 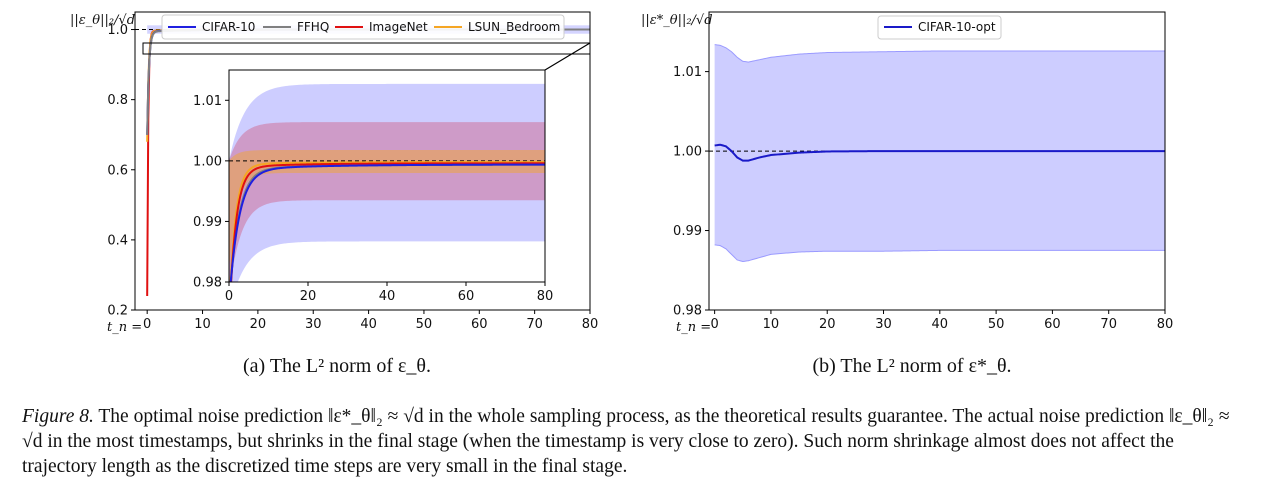 I want to click on inset-y-ticks: 0.98 0.99 1.00 1.01, so click(x=211, y=192).